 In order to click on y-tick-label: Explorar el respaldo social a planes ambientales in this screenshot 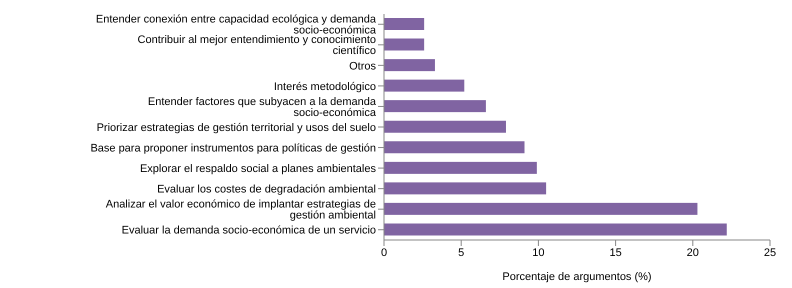, I will do `click(258, 168)`.